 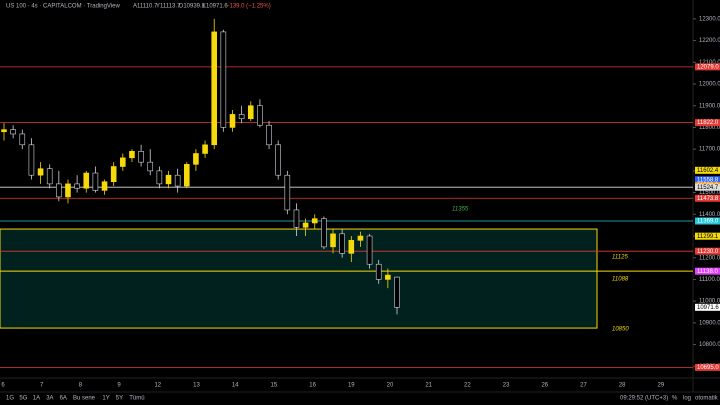 What do you see at coordinates (709, 345) in the screenshot?
I see `y-tick-label: 10800.0` at bounding box center [709, 345].